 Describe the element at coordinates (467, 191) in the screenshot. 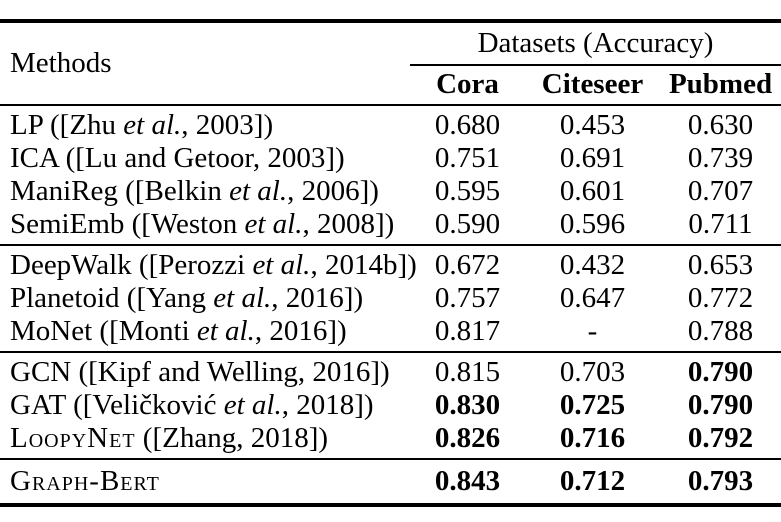

I see `value-cell: 0.595` at that location.